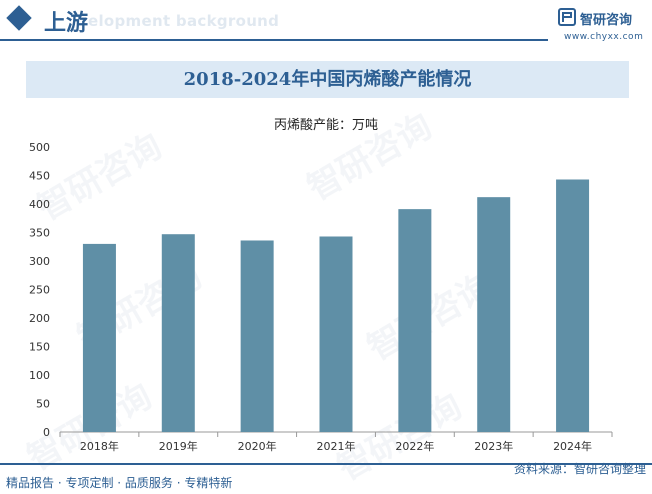 The image size is (652, 494). What do you see at coordinates (326, 464) in the screenshot?
I see `footer-divider` at bounding box center [326, 464].